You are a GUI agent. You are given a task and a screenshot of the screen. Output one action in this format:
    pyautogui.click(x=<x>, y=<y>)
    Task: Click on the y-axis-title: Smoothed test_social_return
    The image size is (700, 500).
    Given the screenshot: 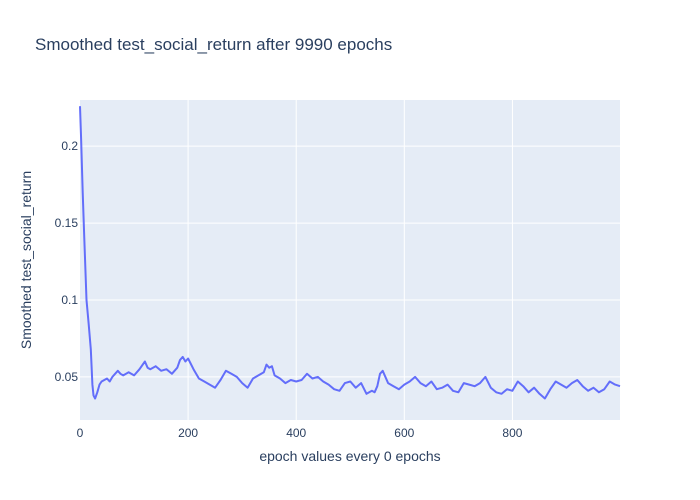 What is the action you would take?
    pyautogui.click(x=26, y=260)
    